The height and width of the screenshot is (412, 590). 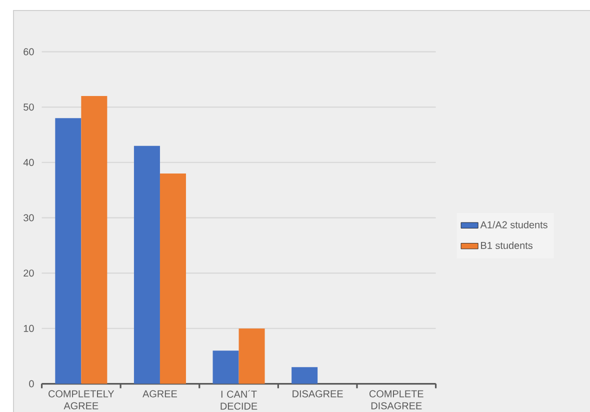 I want to click on y-tick-label: 50, so click(x=29, y=107).